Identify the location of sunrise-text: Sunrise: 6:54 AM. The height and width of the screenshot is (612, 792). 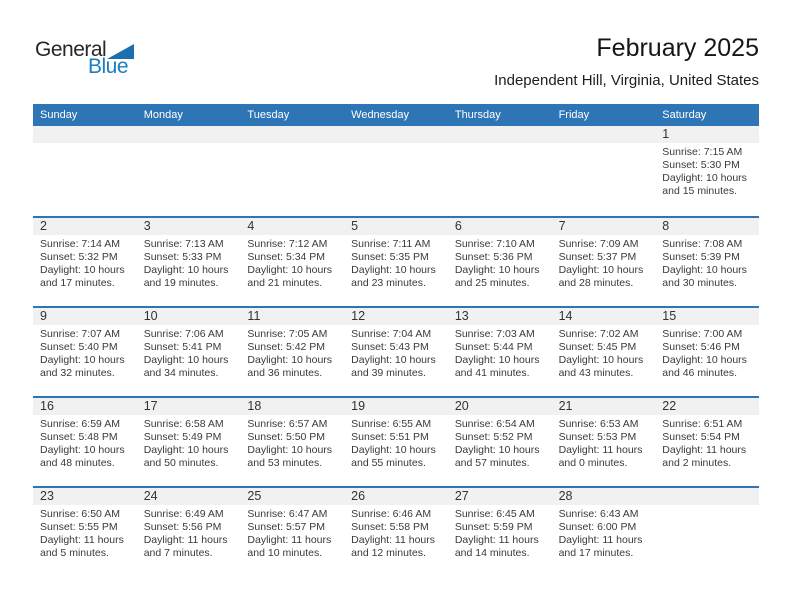
(494, 424).